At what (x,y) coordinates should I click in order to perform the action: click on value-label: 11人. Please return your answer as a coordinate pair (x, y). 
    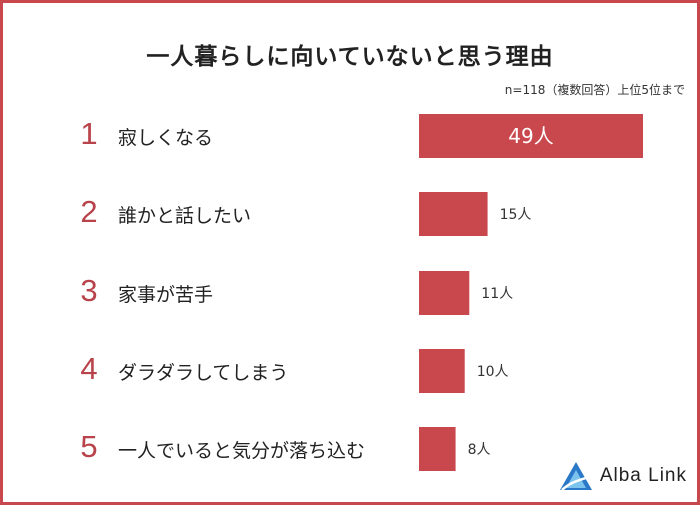
    Looking at the image, I should click on (497, 294).